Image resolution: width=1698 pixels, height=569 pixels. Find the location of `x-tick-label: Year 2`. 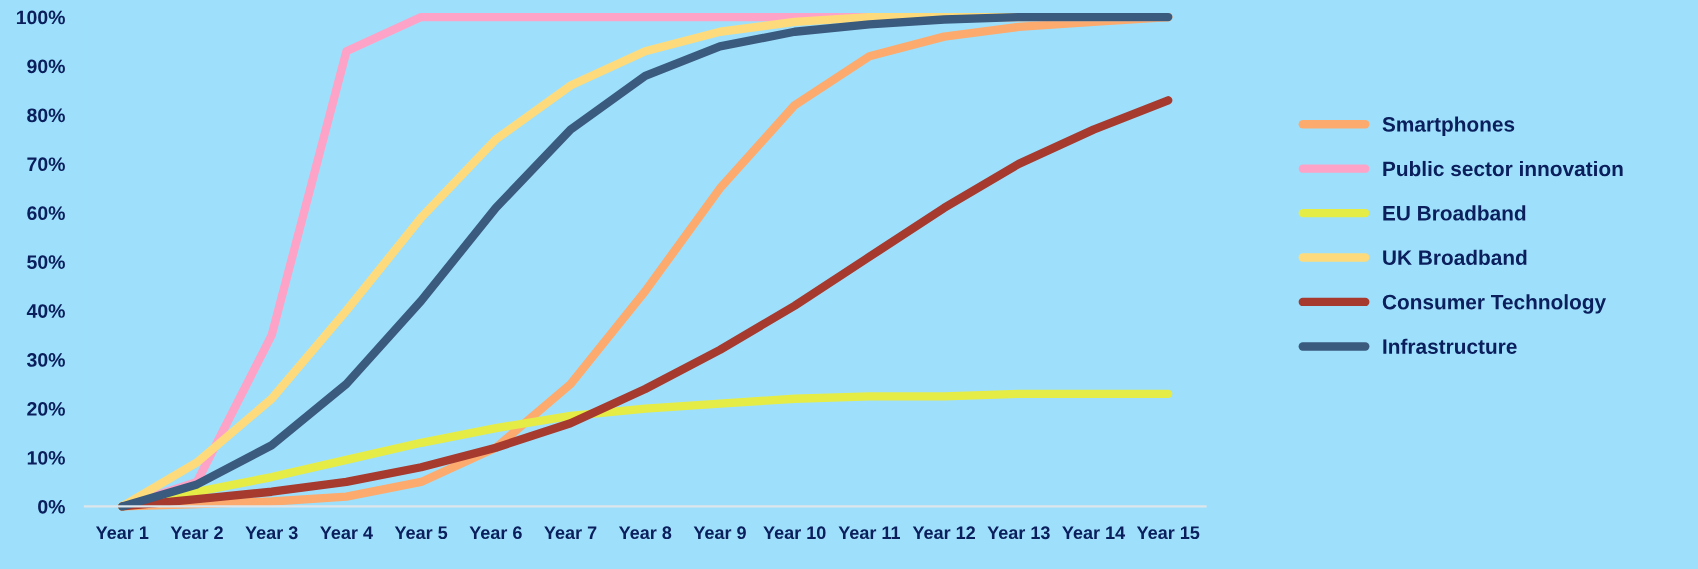

x-tick-label: Year 2 is located at coordinates (196, 533).